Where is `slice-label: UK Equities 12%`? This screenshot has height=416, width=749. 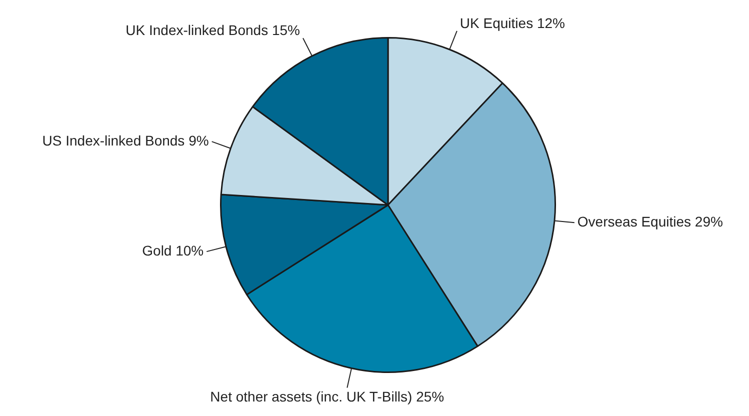 slice-label: UK Equities 12% is located at coordinates (512, 22).